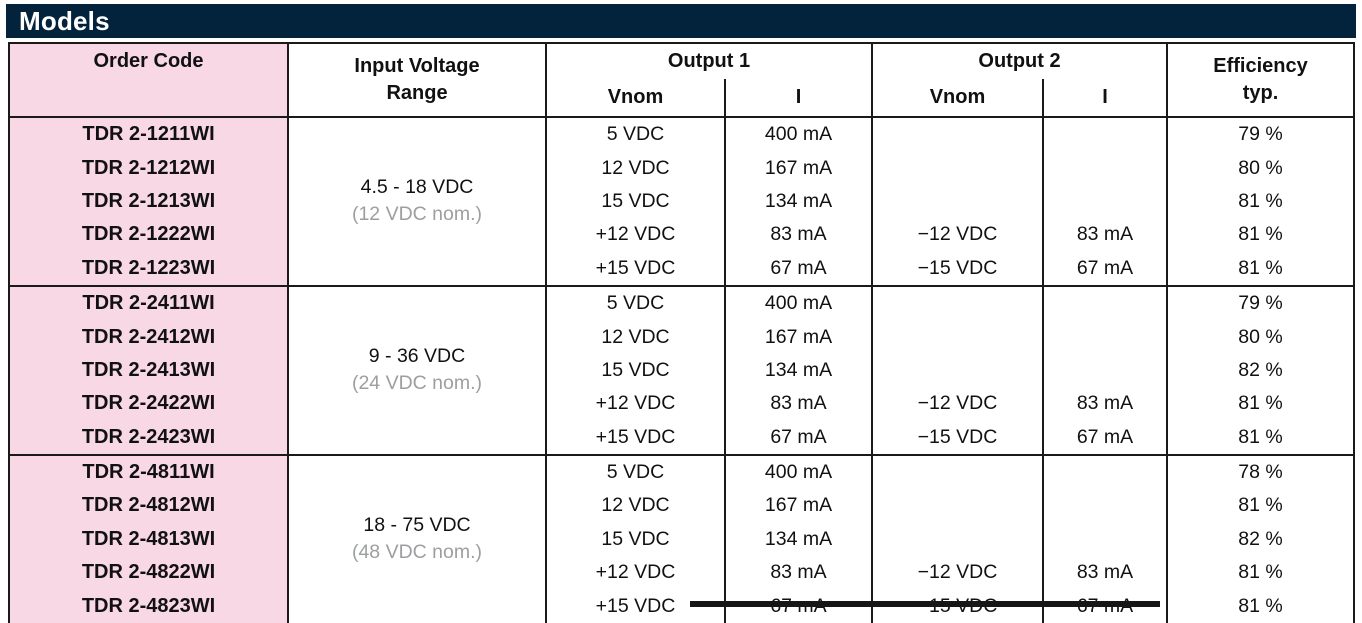  What do you see at coordinates (1260, 93) in the screenshot?
I see `col-header-efficiency-line2: typ.` at bounding box center [1260, 93].